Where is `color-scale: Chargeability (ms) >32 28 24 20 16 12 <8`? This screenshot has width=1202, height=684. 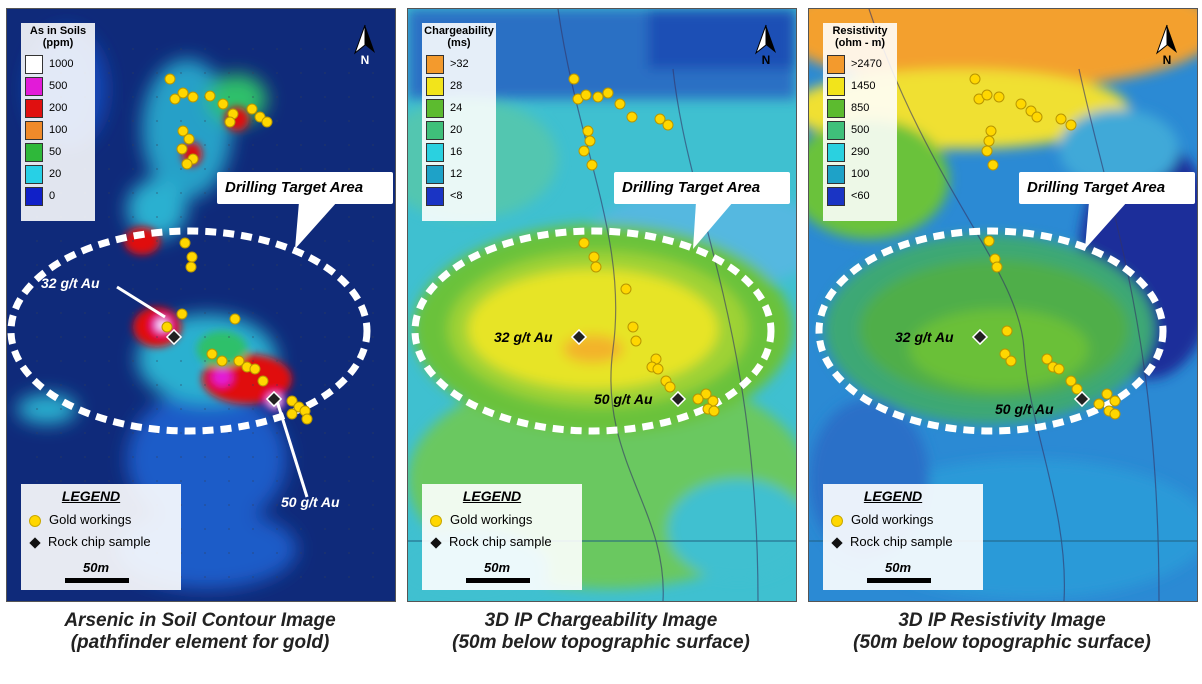 color-scale: Chargeability (ms) >32 28 24 20 16 12 <8 is located at coordinates (459, 122).